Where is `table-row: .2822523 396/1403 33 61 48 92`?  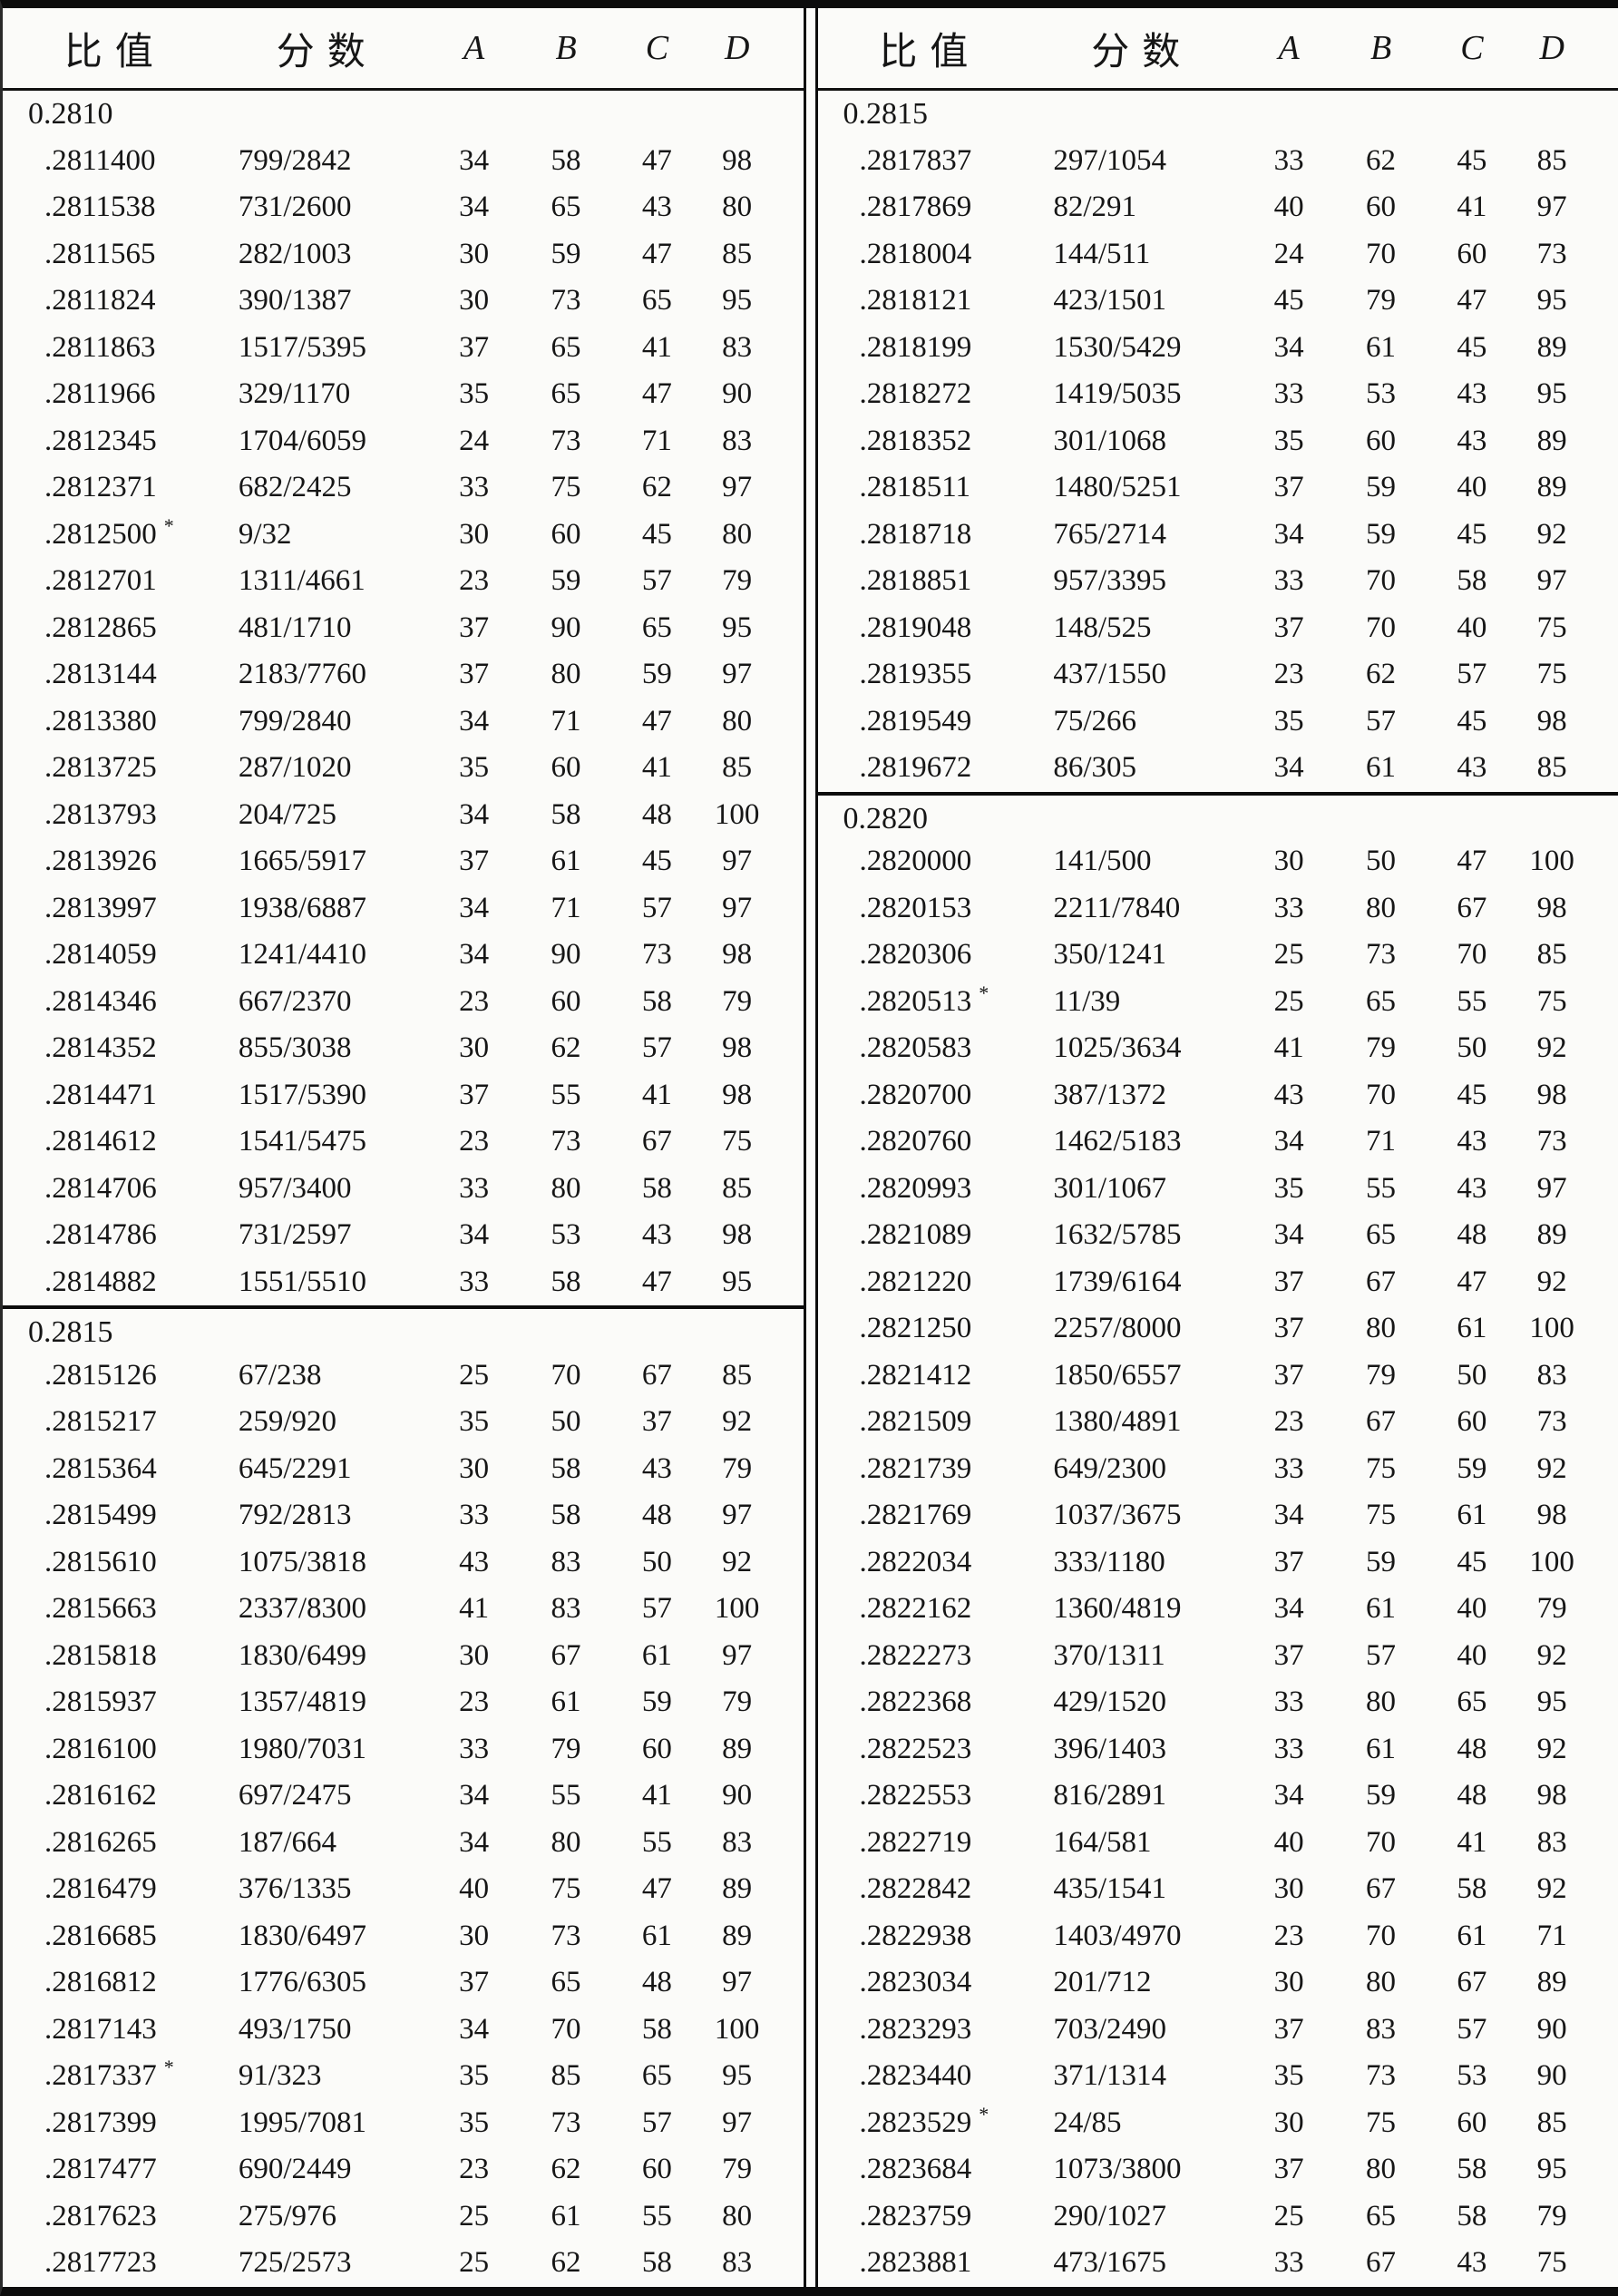
table-row: .2822523 396/1403 33 61 48 92 is located at coordinates (1218, 1749).